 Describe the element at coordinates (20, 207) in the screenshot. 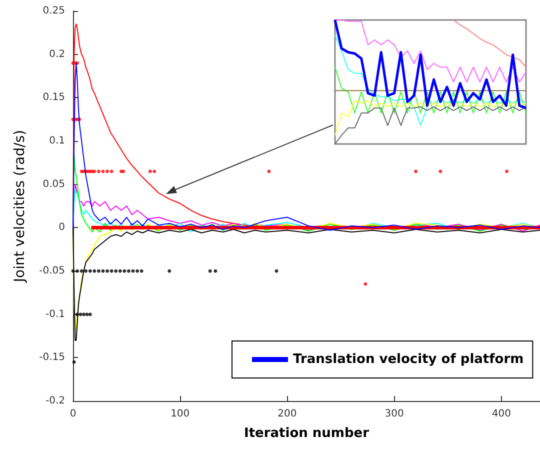

I see `y-axis-title: Joint velocities (rad/s)` at that location.